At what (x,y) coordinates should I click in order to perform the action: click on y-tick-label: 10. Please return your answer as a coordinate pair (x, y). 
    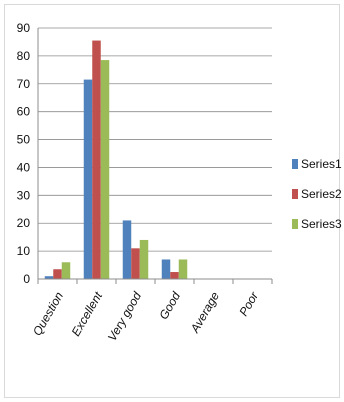
    Looking at the image, I should click on (24, 251).